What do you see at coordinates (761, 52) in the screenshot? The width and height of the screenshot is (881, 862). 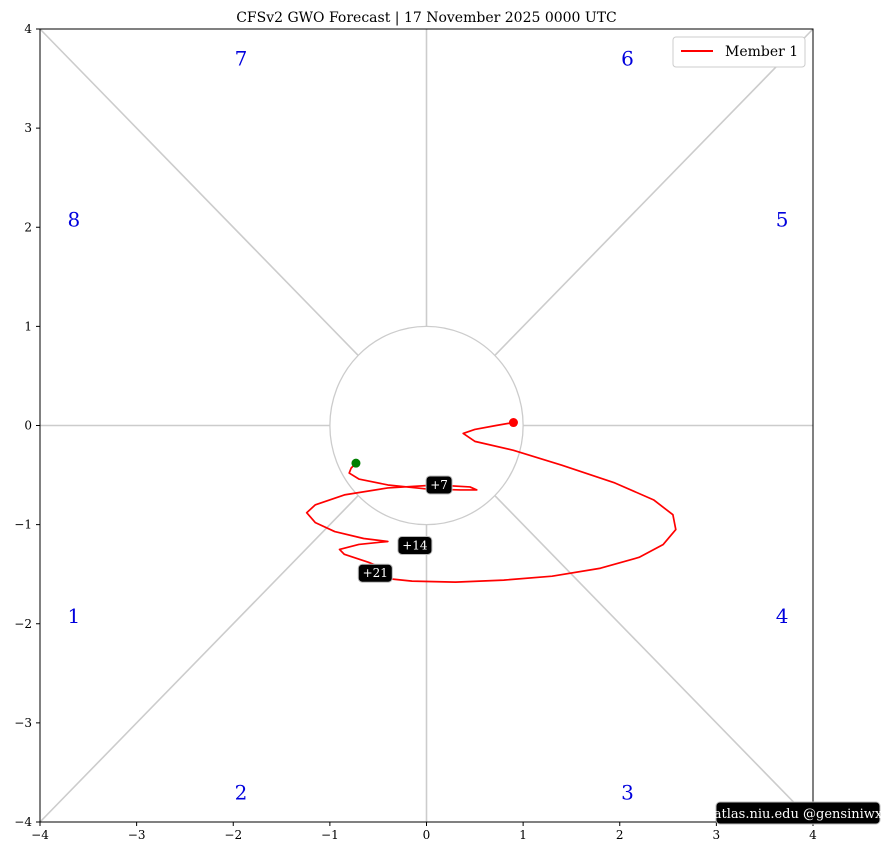 I see `legend-label-member-1: Member 1` at bounding box center [761, 52].